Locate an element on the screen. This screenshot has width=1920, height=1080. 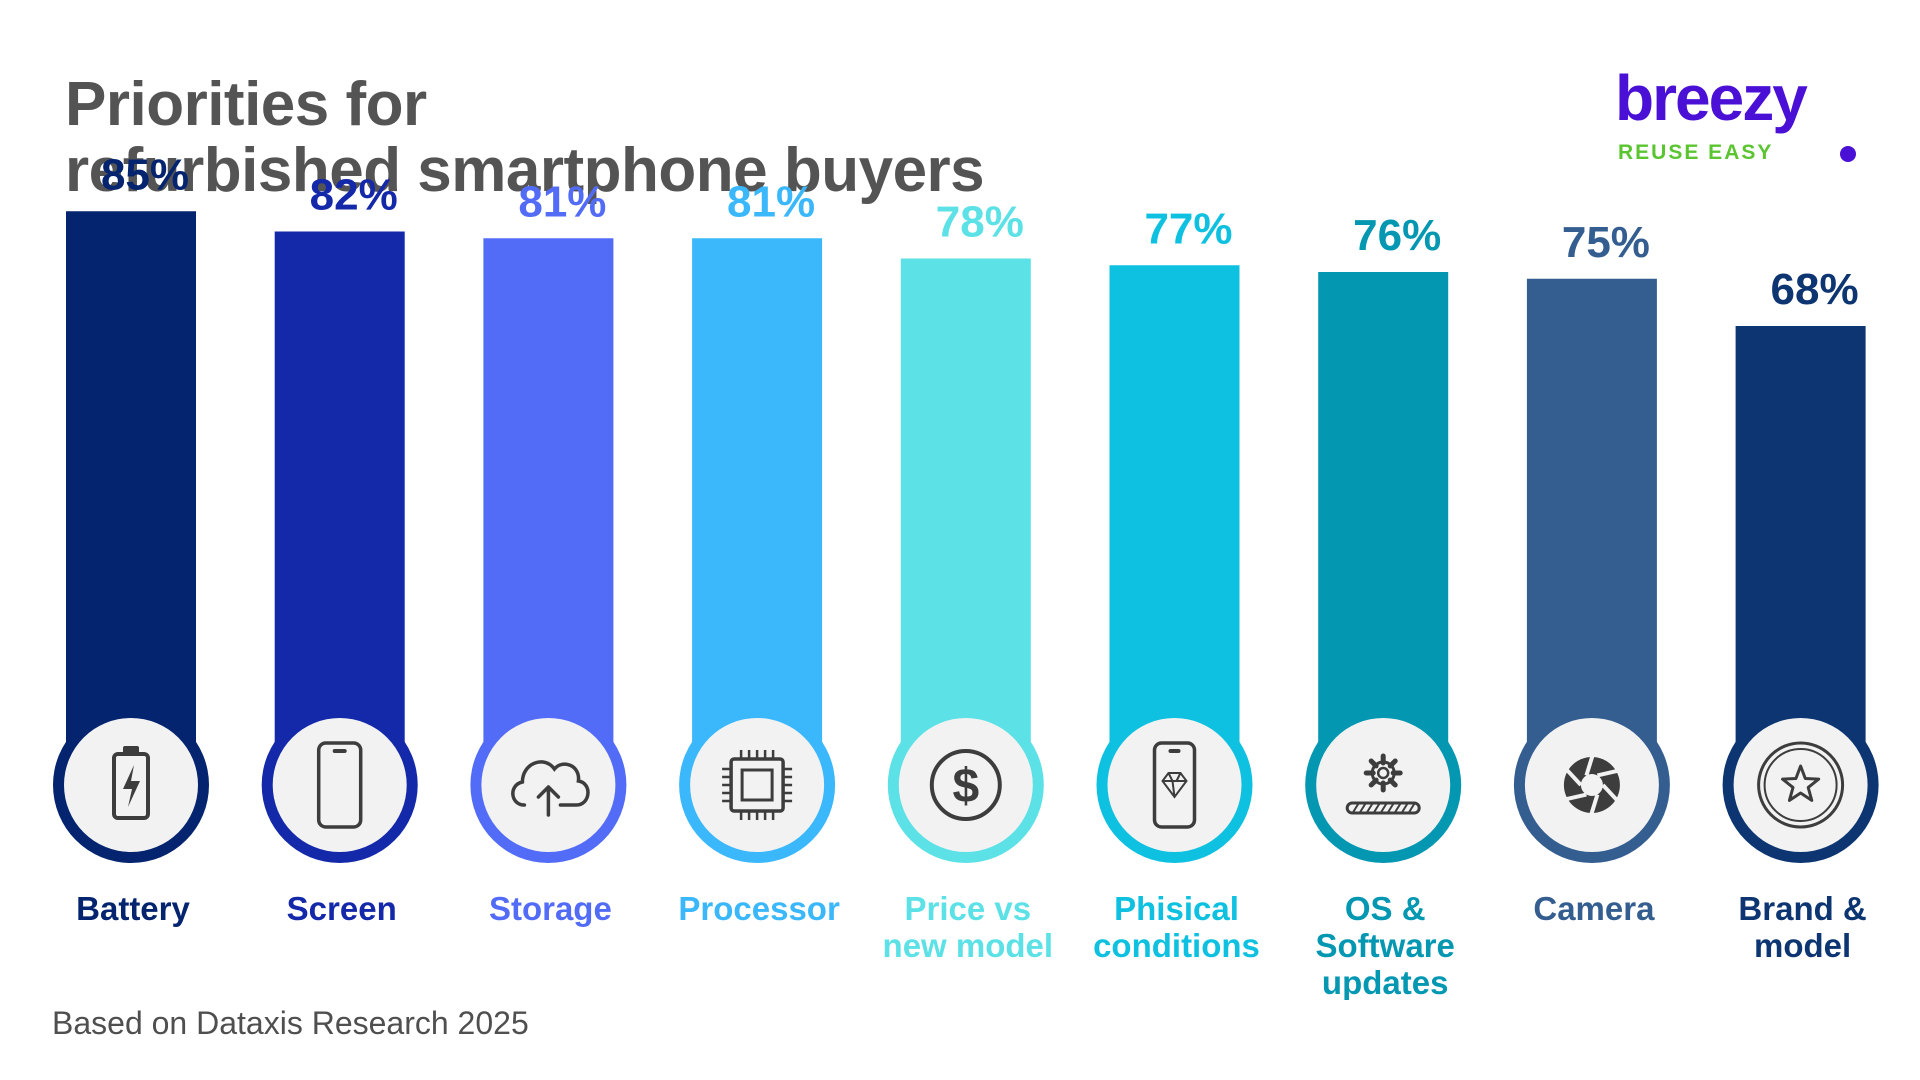
value-label: 82% is located at coordinates (354, 195).